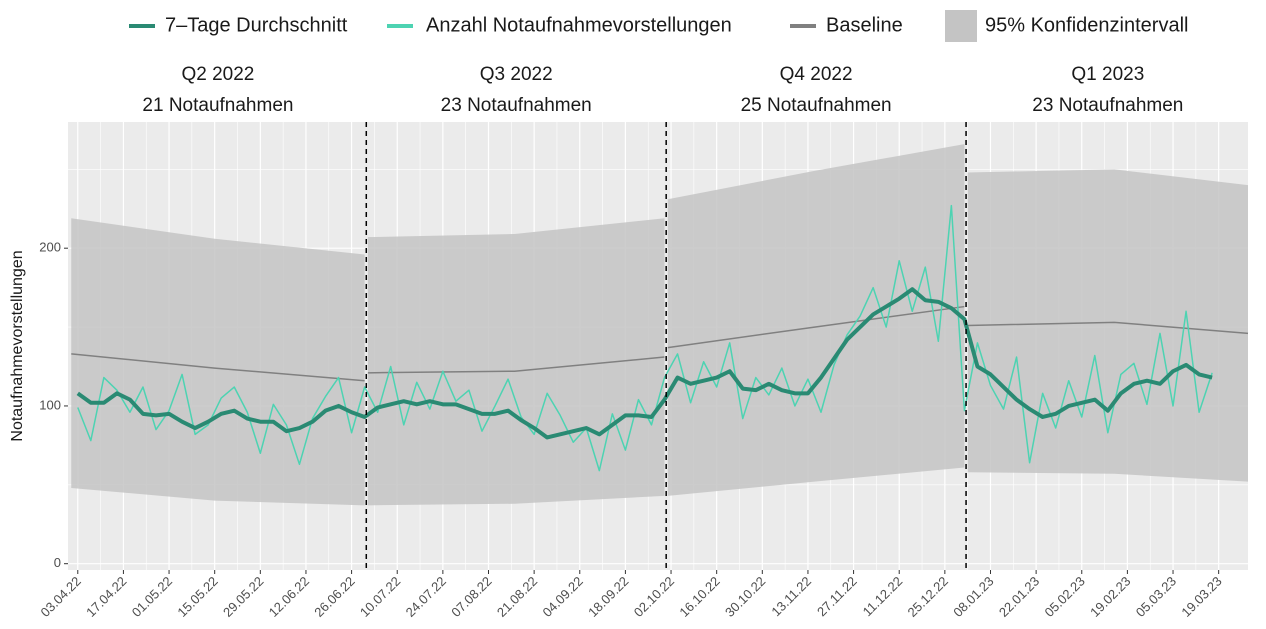 This screenshot has width=1266, height=629. I want to click on facet-subtitle: 21 Notaufnahmen, so click(217, 105).